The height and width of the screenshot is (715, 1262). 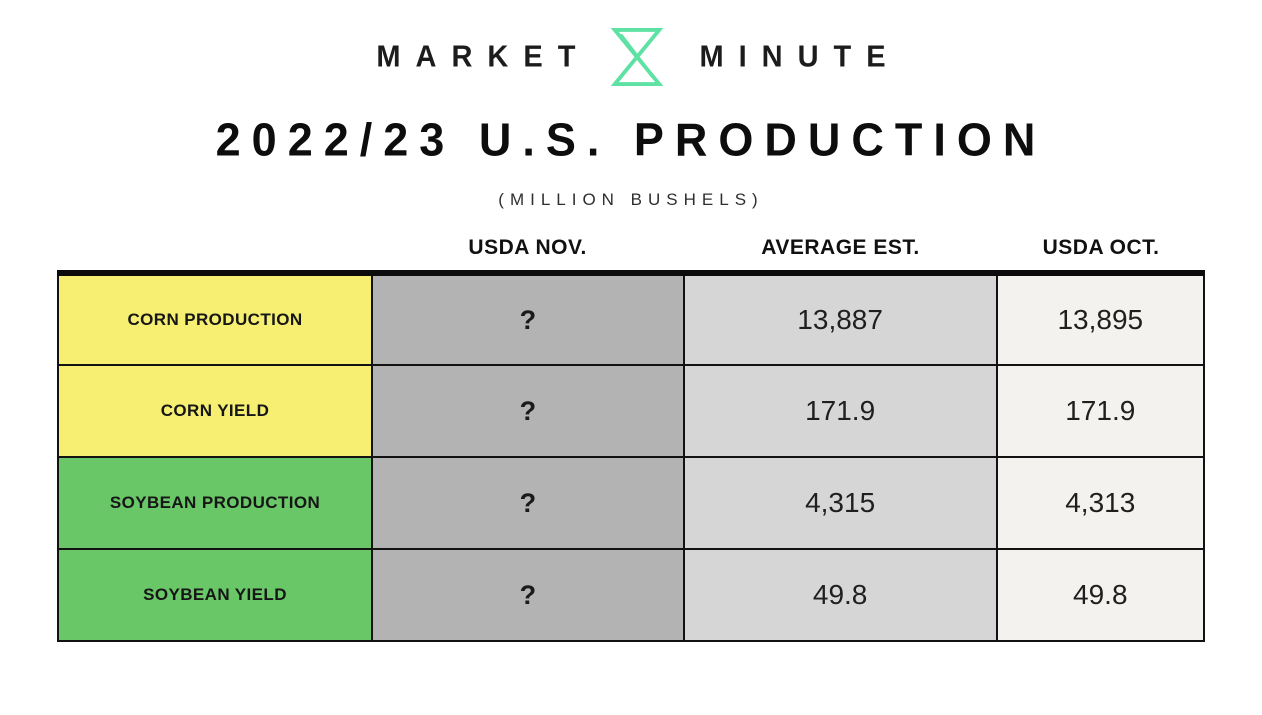 What do you see at coordinates (528, 411) in the screenshot?
I see `cell-corn-yield-usda-nov: ?` at bounding box center [528, 411].